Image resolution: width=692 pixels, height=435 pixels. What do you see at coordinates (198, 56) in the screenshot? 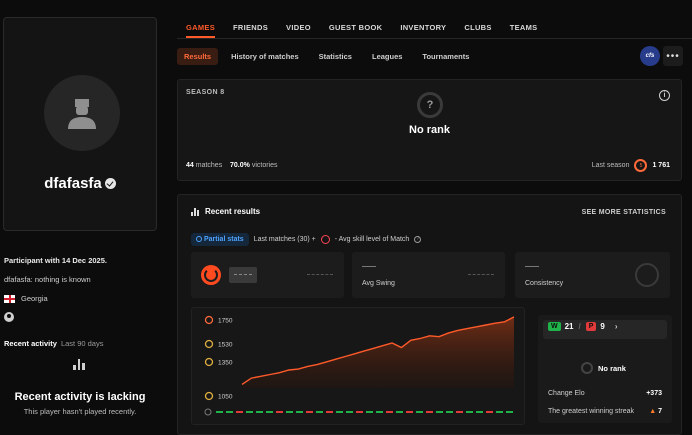
I see `subtab-results: Results` at bounding box center [198, 56].